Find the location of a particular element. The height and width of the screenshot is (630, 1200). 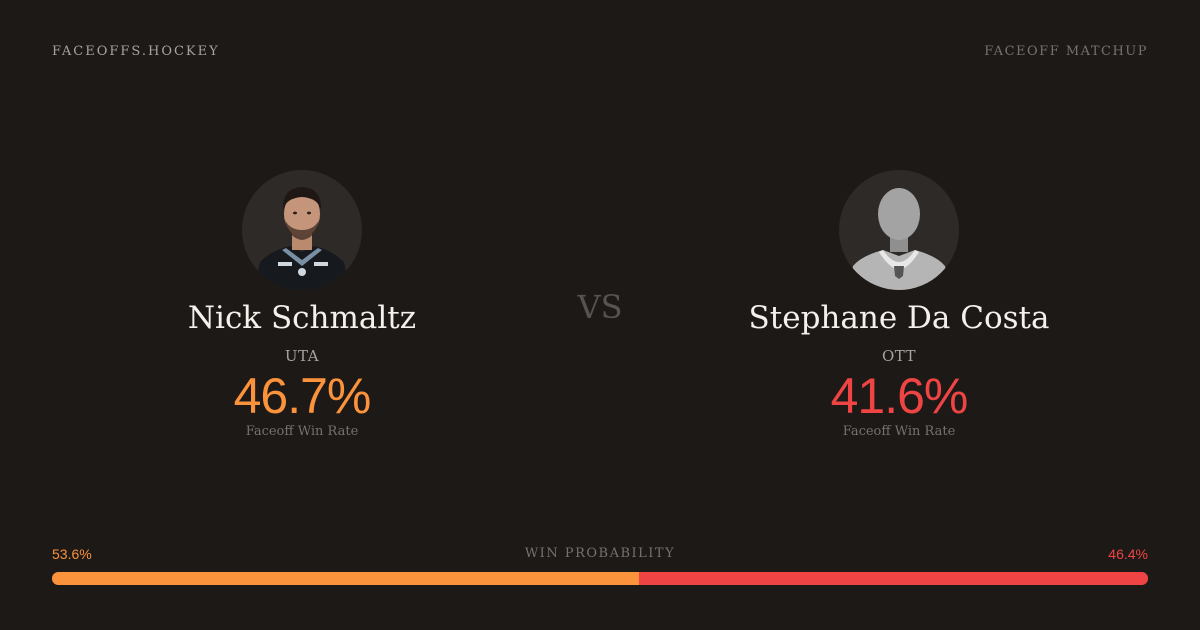

win-probability-title: WIN PROBABILITY is located at coordinates (600, 553).